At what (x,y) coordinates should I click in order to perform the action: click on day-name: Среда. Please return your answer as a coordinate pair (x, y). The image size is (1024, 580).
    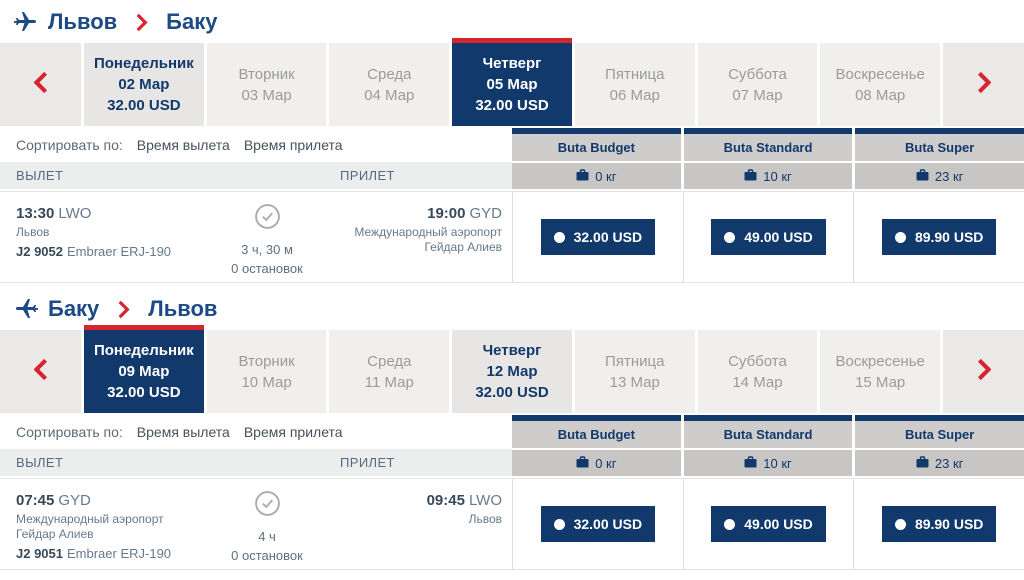
    Looking at the image, I should click on (389, 361).